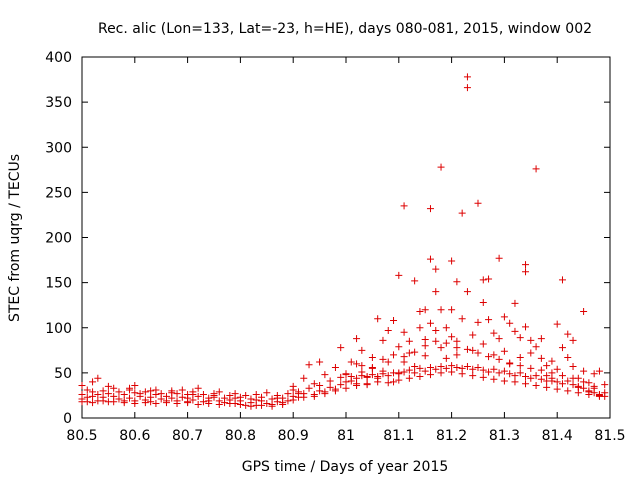 The width and height of the screenshot is (640, 484). I want to click on x-tick-label: 80.6, so click(134, 436).